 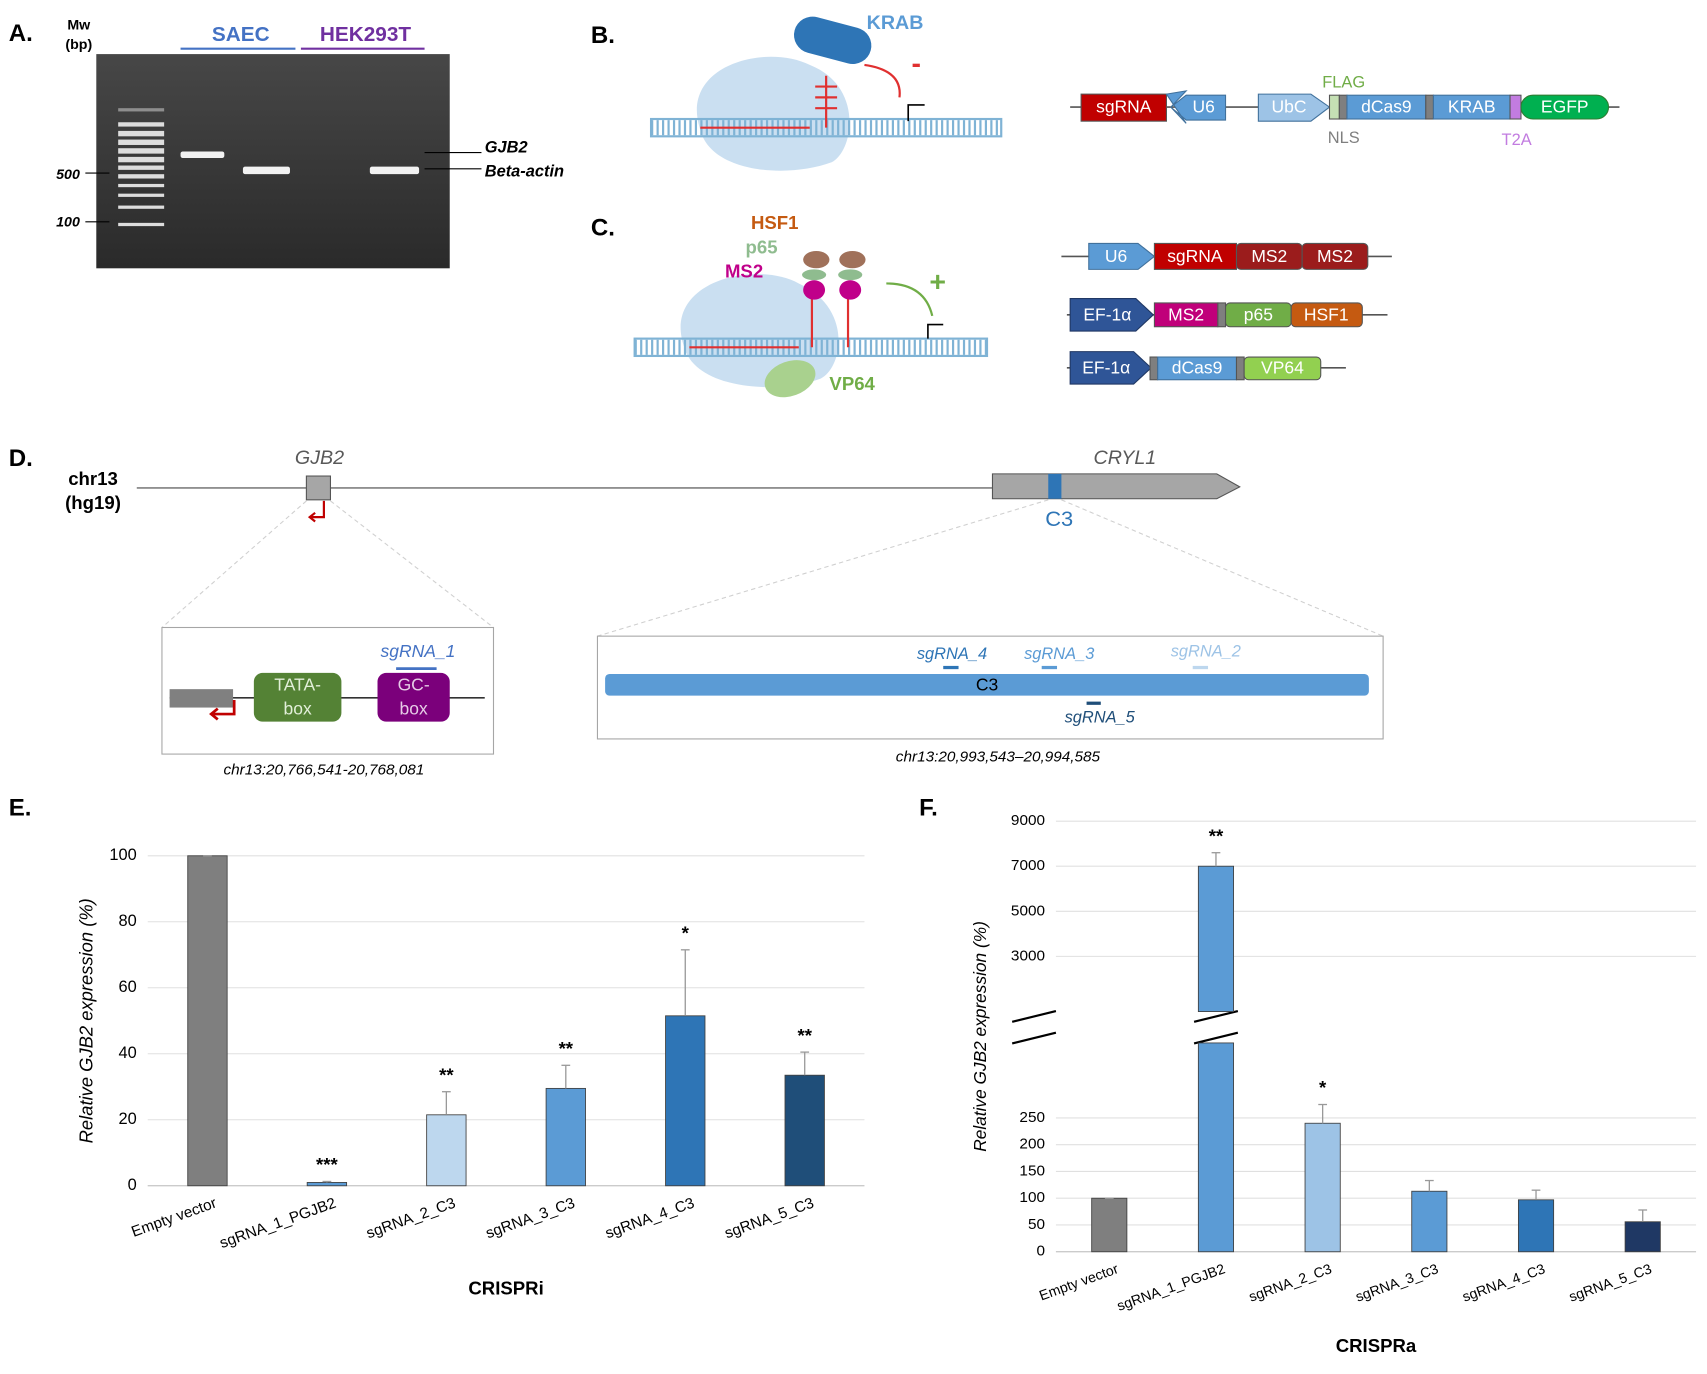 What do you see at coordinates (323, 769) in the screenshot?
I see `coordinates: chr13:20,766,541-20,768,081` at bounding box center [323, 769].